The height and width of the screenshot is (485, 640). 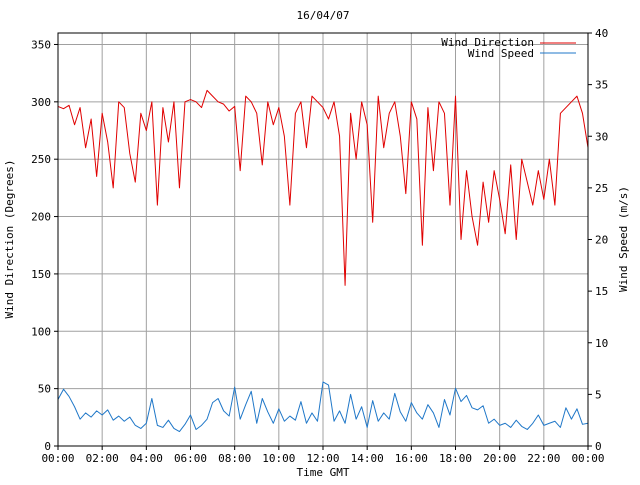 What do you see at coordinates (47, 446) in the screenshot?
I see `y-left-tick-label: 0` at bounding box center [47, 446].